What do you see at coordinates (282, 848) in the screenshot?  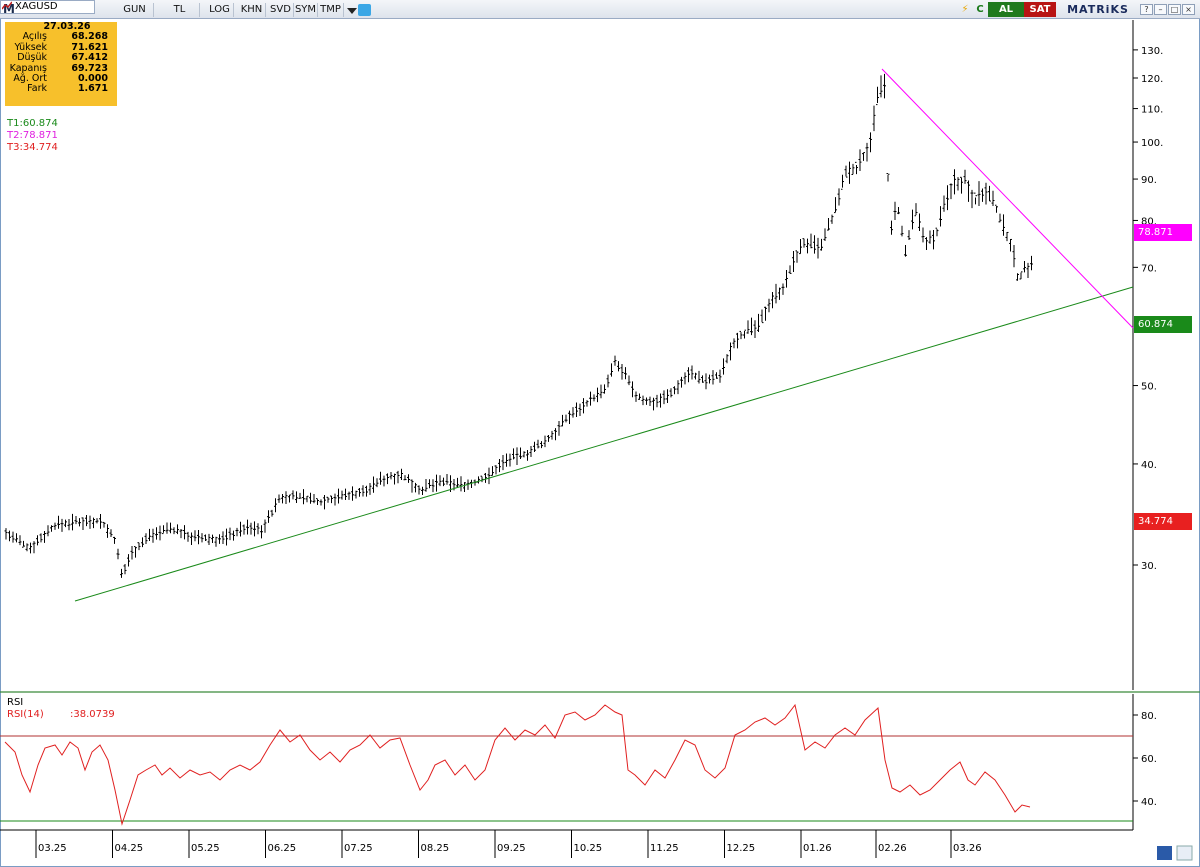 I see `time-tick-label: 06.25` at bounding box center [282, 848].